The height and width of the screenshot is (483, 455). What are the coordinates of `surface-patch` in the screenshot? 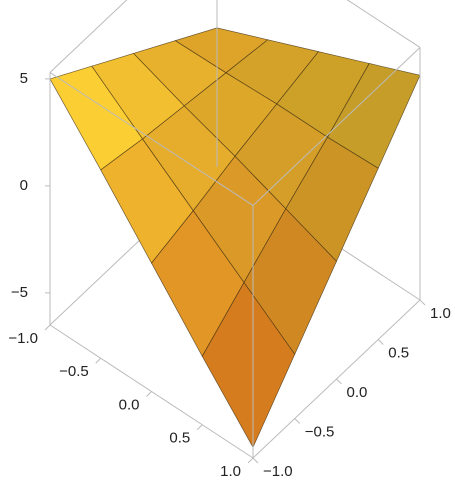 It's located at (248, 365).